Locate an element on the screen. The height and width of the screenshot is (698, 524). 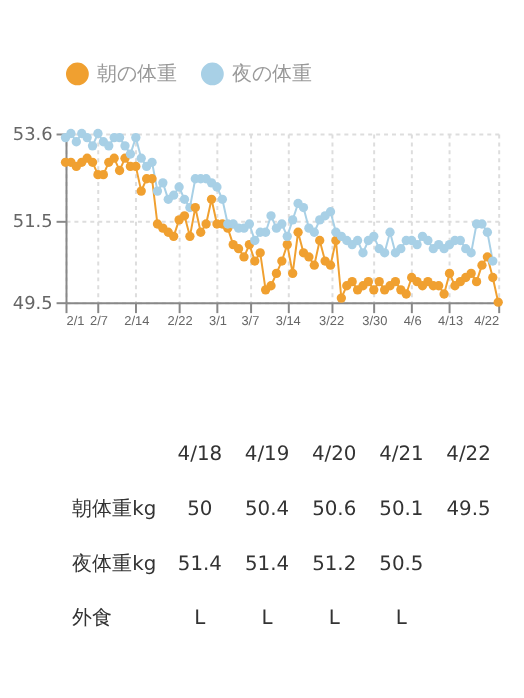
category-label: 4/19 is located at coordinates (267, 455).